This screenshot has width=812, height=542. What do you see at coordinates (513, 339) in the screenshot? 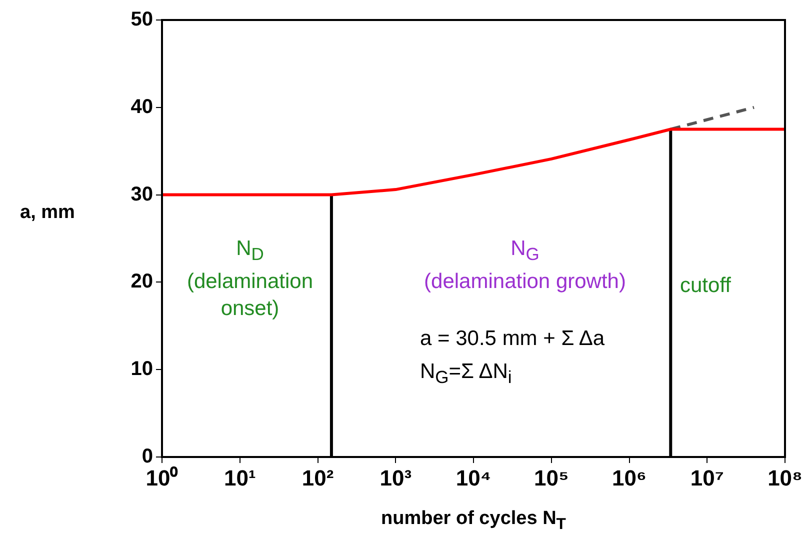
I see `annotation: a = 30.5 mm + Σ Δa` at bounding box center [513, 339].